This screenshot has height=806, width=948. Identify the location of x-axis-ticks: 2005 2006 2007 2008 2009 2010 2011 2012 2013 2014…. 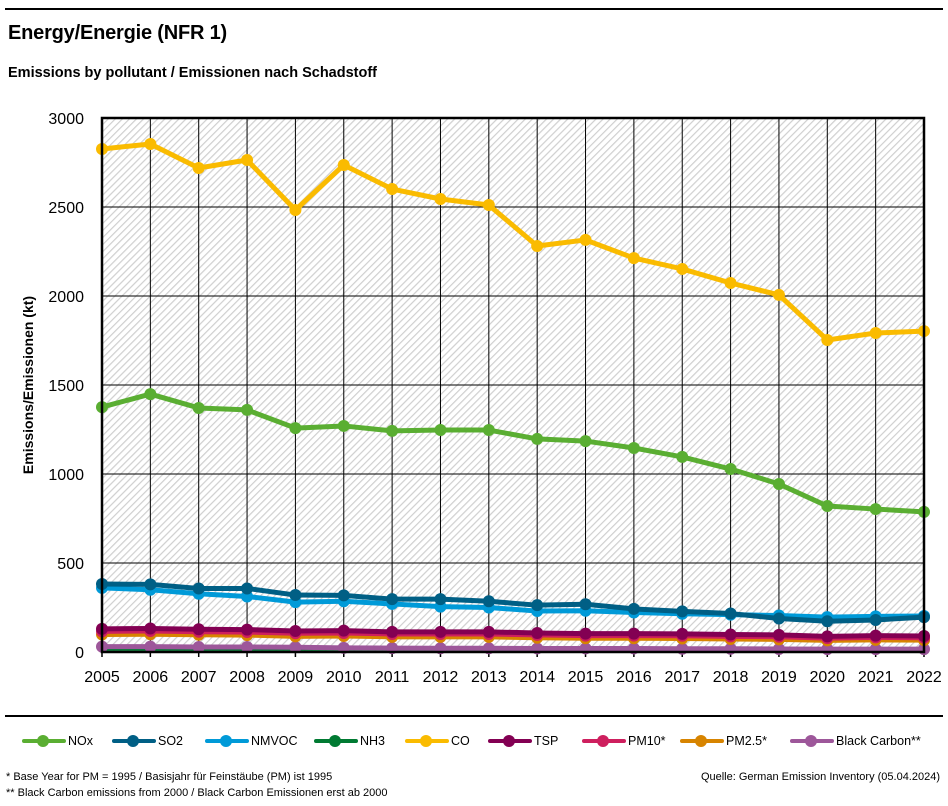
(513, 669).